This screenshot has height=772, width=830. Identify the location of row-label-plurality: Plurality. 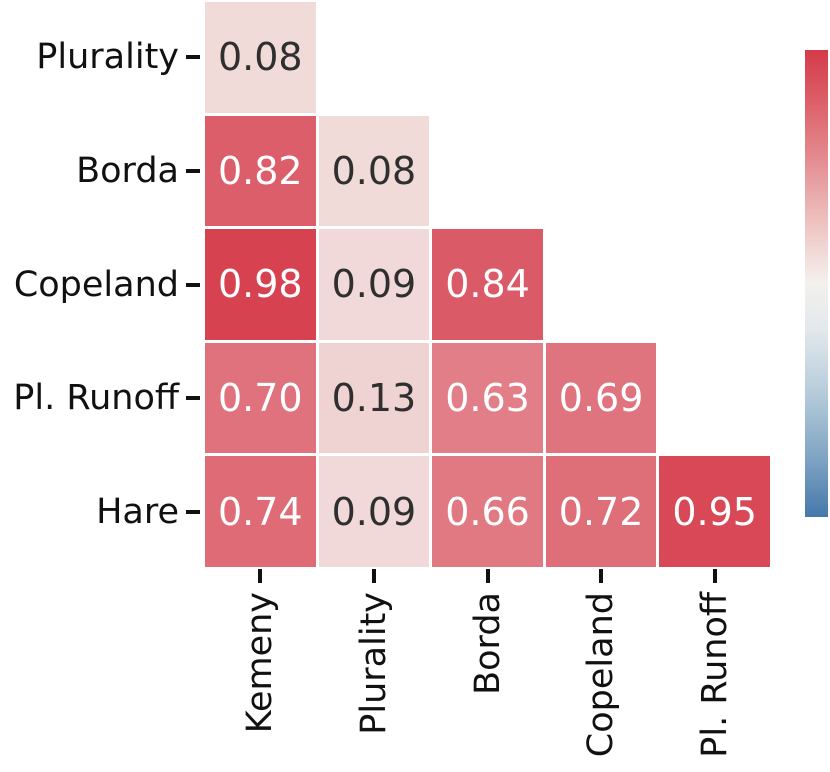
(107, 57).